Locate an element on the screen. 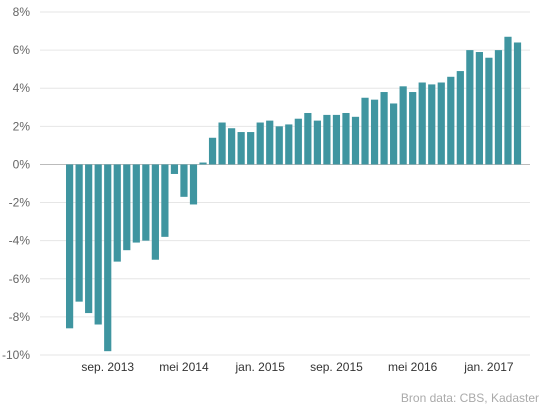 The height and width of the screenshot is (409, 547). y-tick-label: 6% is located at coordinates (22, 50).